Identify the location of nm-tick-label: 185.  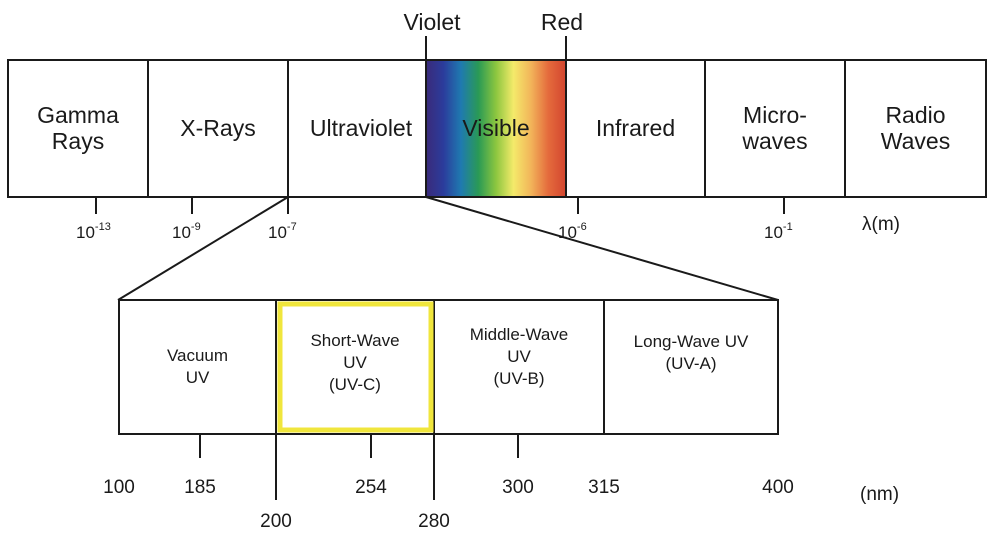
(200, 487).